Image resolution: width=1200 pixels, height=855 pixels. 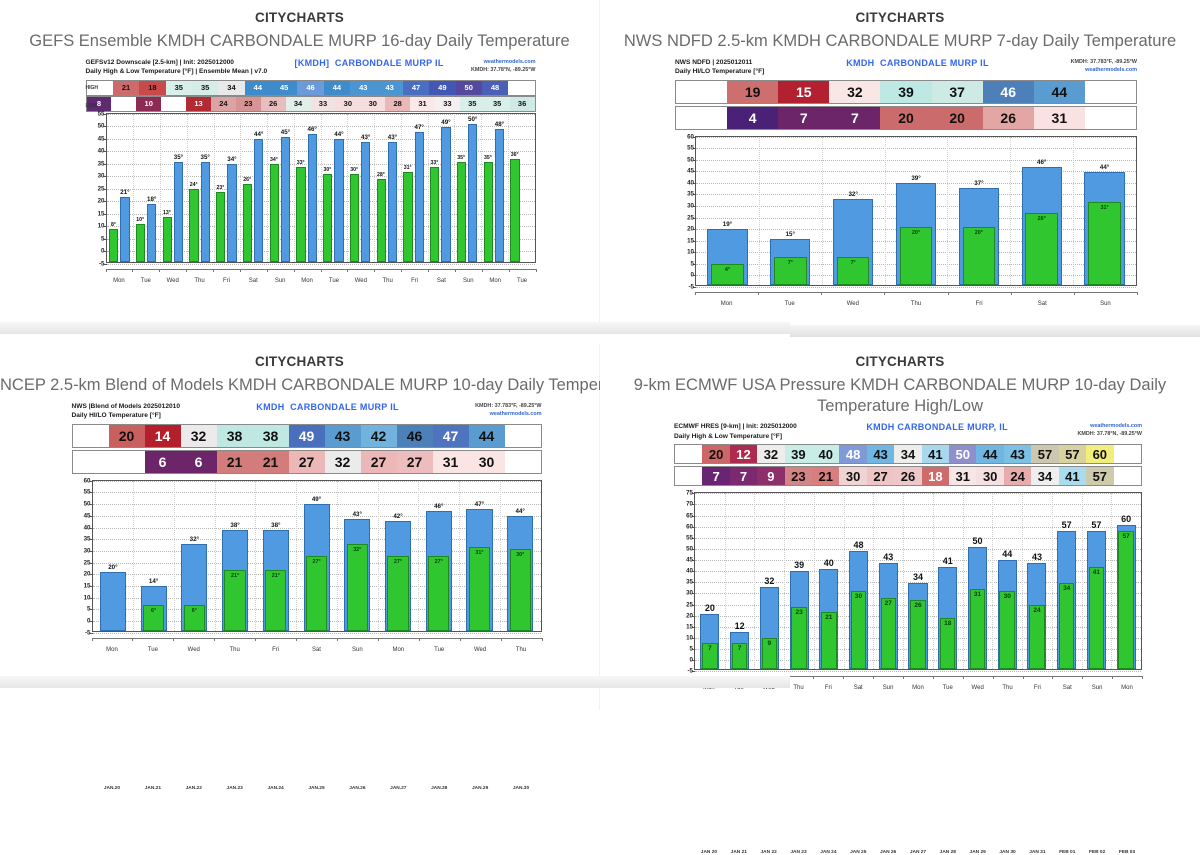 I want to click on bar-slot: 57 34, so click(x=1067, y=581).